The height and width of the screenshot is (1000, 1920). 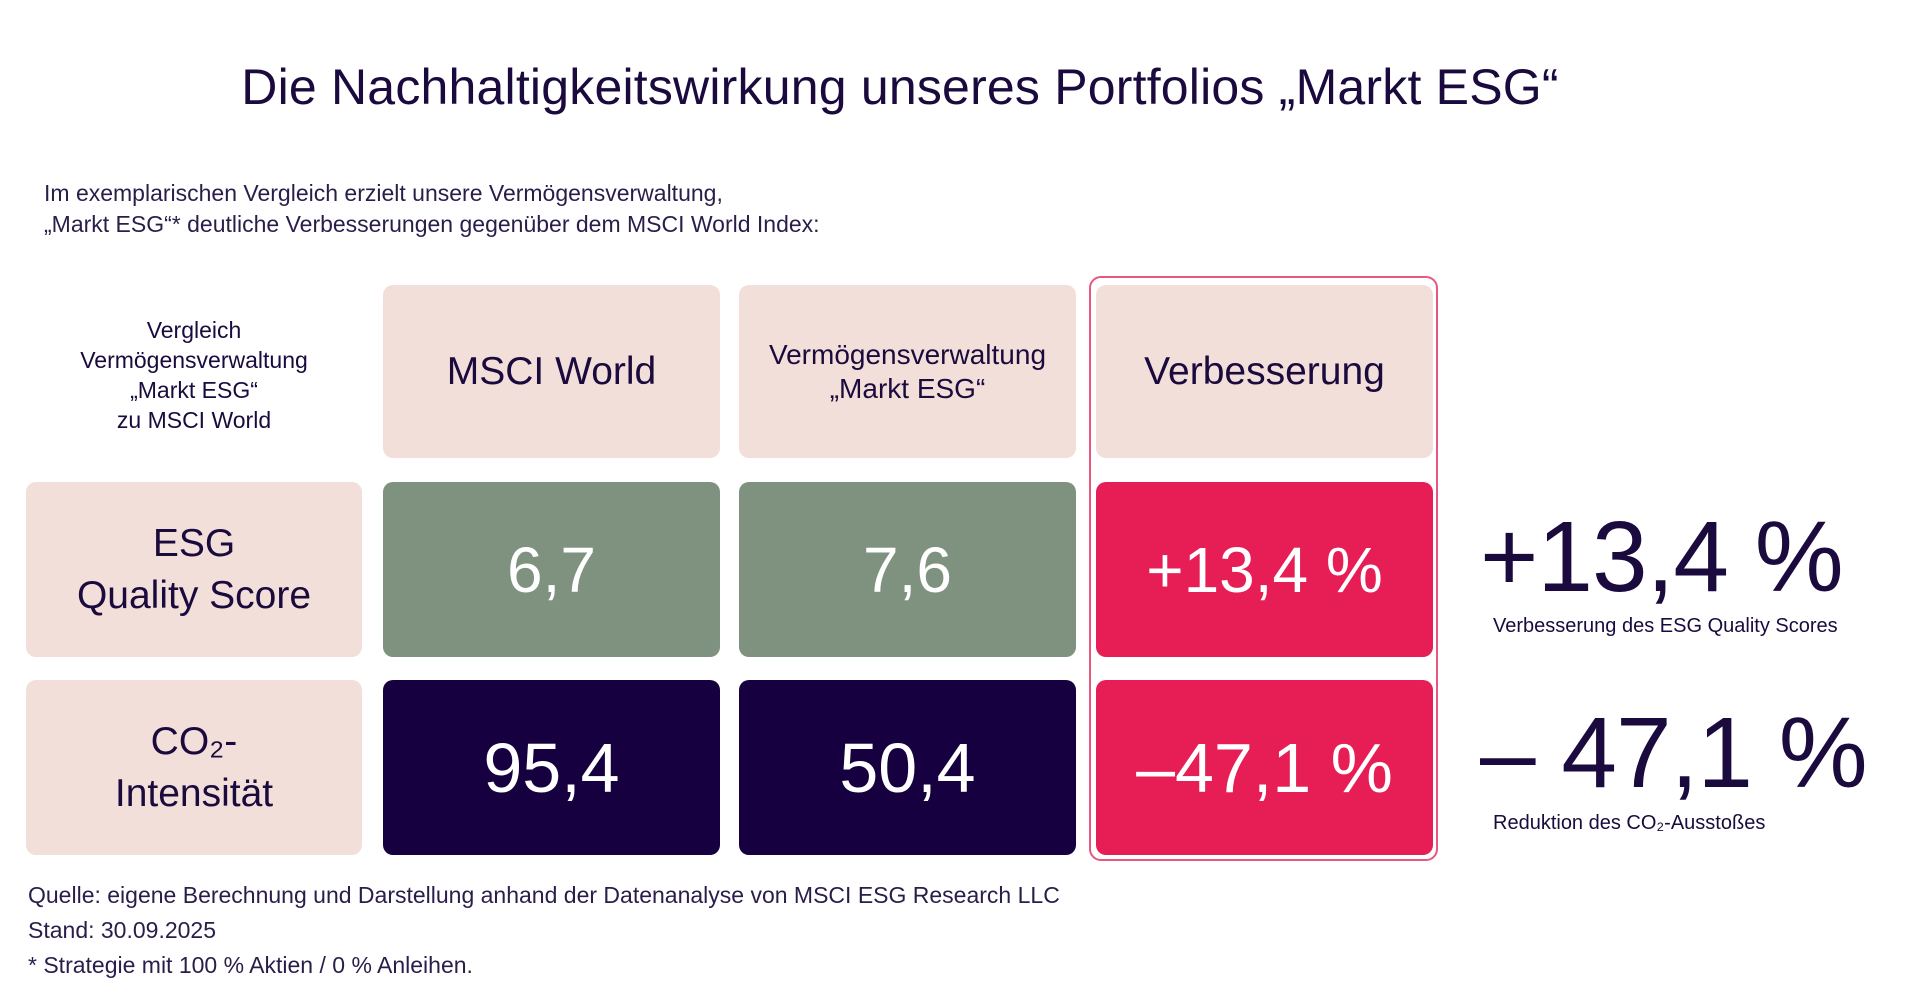 I want to click on corner-label-line-2: Vermögensverwaltung, so click(x=194, y=360).